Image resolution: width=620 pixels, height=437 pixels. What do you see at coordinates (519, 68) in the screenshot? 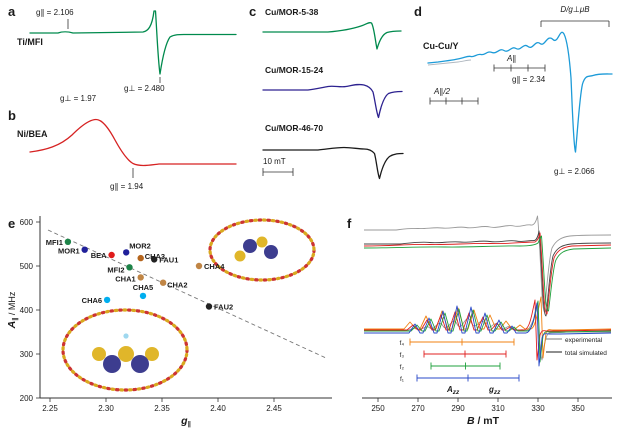
I see `d-A-parallel-comb` at bounding box center [519, 68].